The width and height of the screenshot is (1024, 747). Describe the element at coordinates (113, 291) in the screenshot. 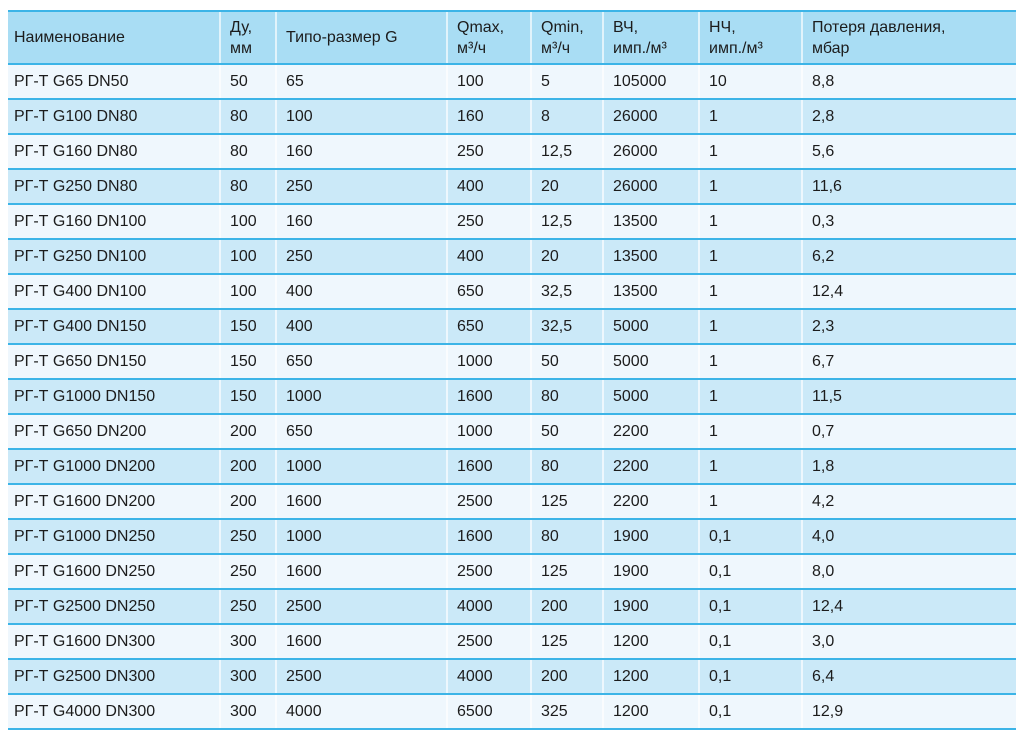

I see `table-cell: РГ-Т G400 DN100` at that location.